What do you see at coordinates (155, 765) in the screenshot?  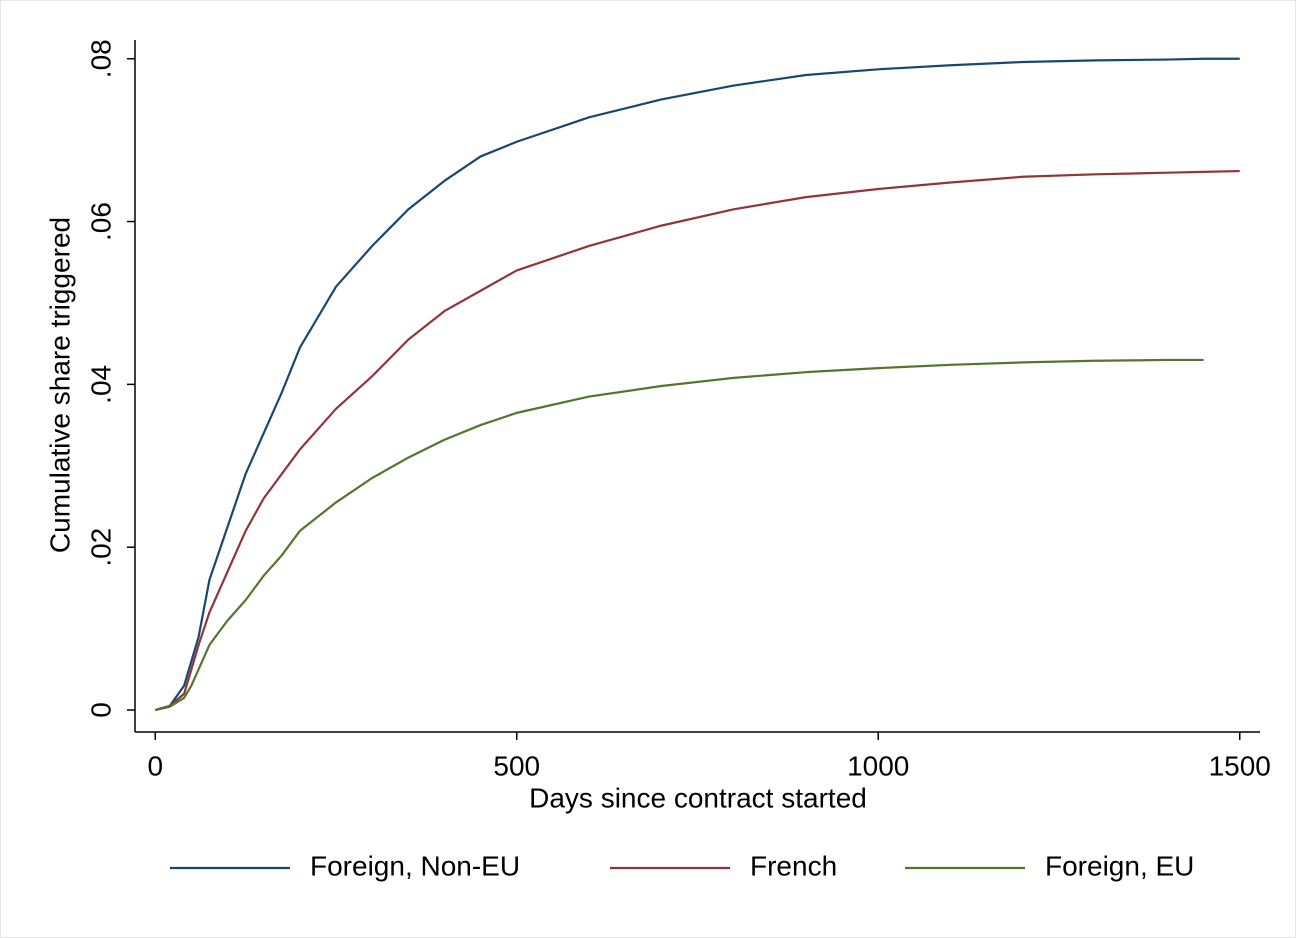 I see `x-tick-label: 0` at bounding box center [155, 765].